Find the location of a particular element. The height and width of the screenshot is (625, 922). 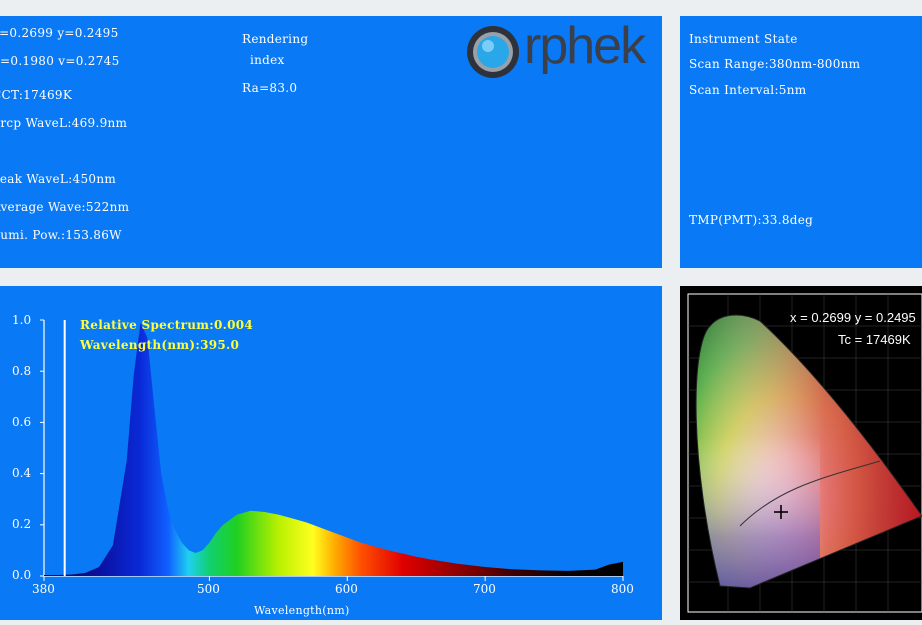

y-tick-label: 0.2 is located at coordinates (22, 524).